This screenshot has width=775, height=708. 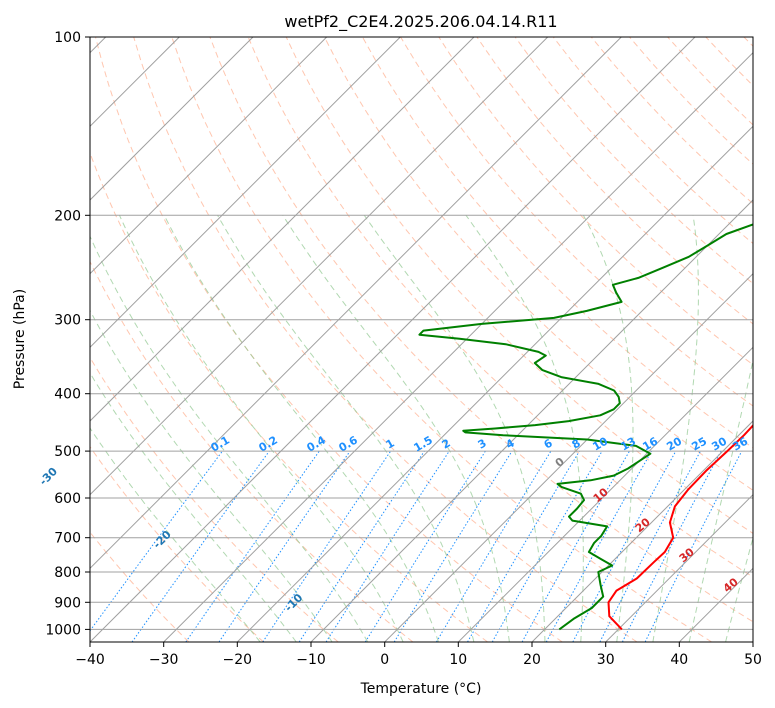 I want to click on x-axis-label: Temperature (°C), so click(x=421, y=689).